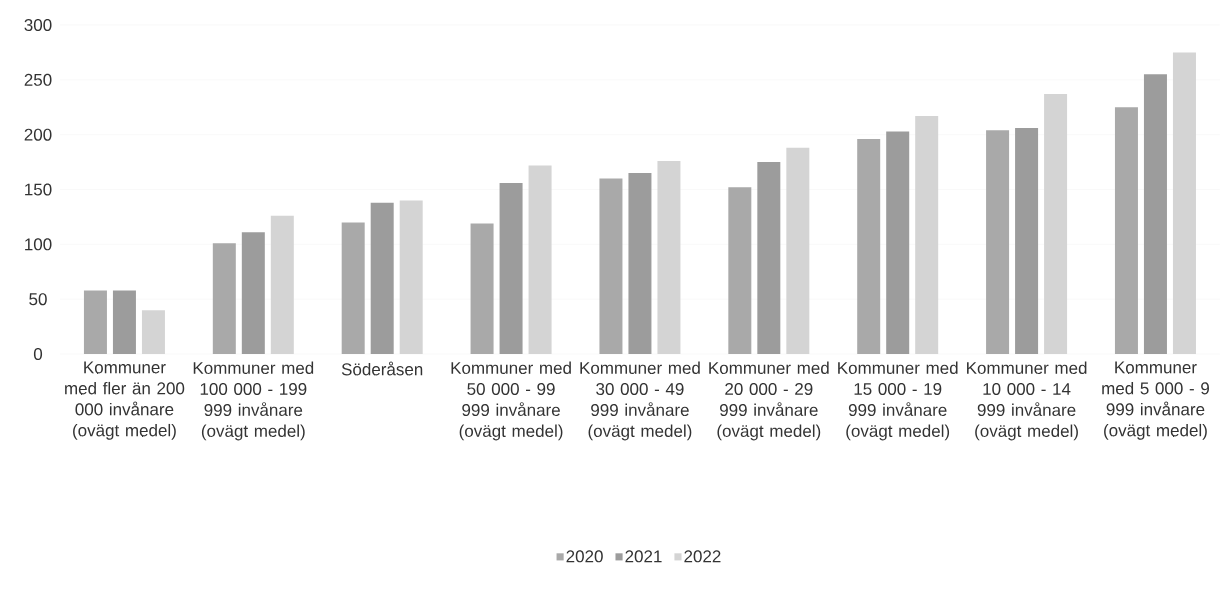 The height and width of the screenshot is (592, 1229). What do you see at coordinates (253, 401) in the screenshot?
I see `x-tick-label: Kommuner med 100 000 - 199 999 invånare (ovägt medel)` at bounding box center [253, 401].